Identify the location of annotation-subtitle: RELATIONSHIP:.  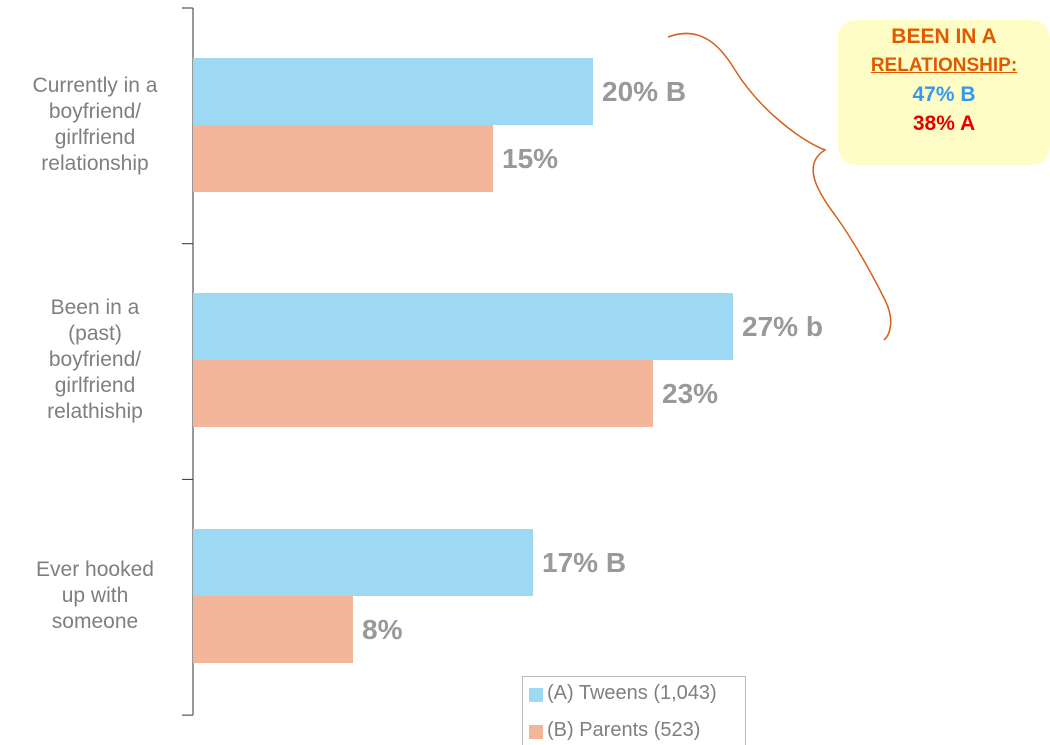
(944, 65).